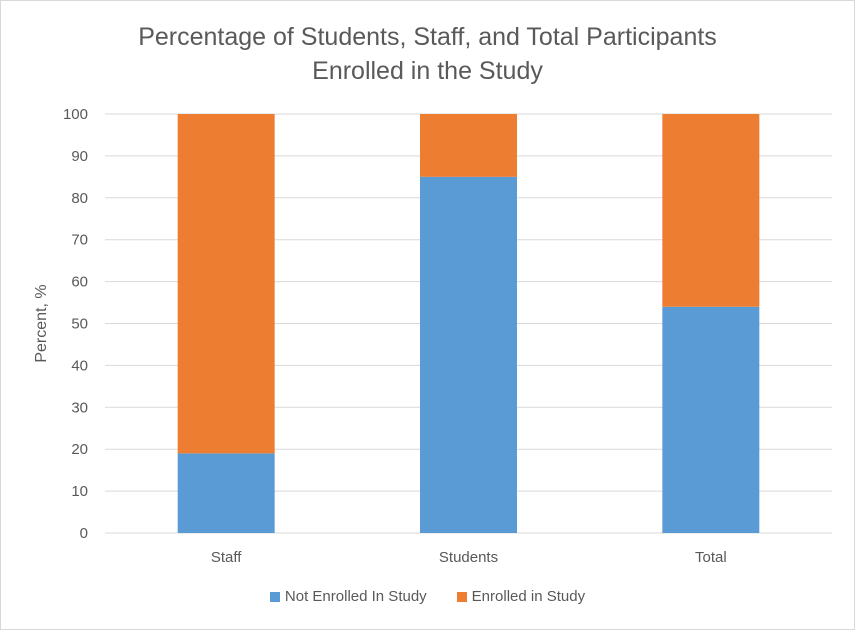  I want to click on legend-label-not-enrolled: Not Enrolled In Study, so click(355, 596).